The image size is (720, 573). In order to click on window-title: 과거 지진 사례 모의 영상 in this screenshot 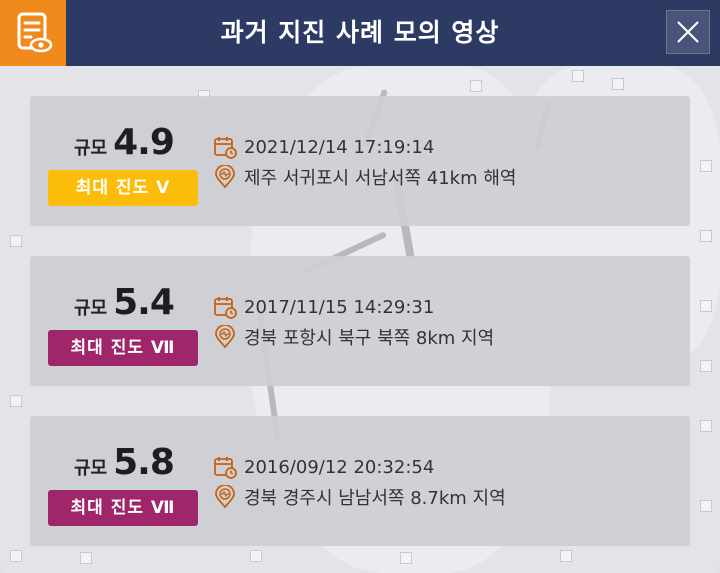, I will do `click(360, 32)`.